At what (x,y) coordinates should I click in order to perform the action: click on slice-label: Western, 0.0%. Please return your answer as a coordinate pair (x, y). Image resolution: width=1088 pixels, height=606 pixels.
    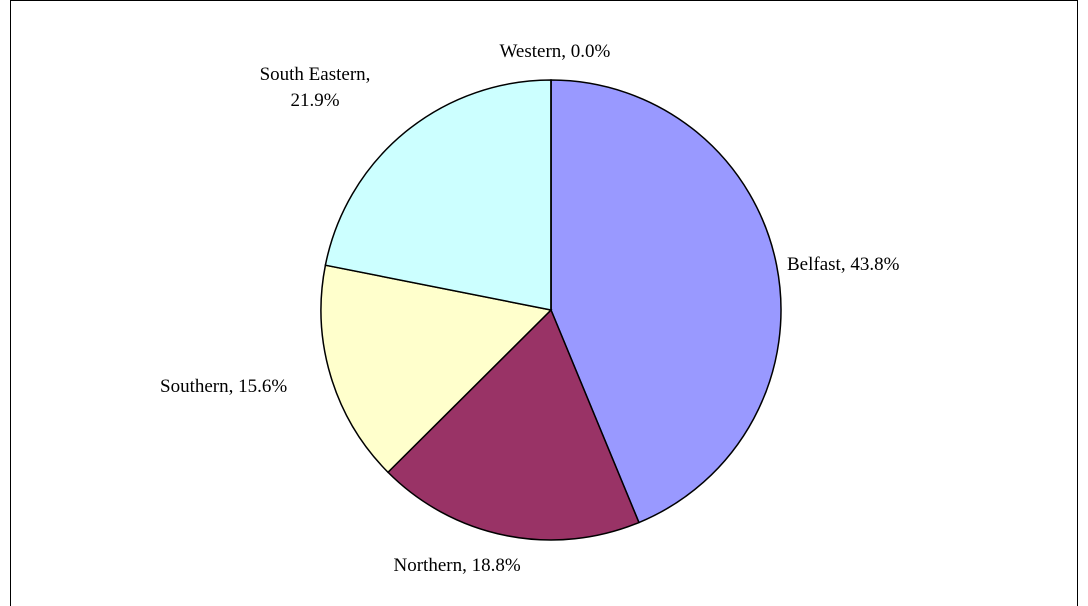
    Looking at the image, I should click on (555, 51).